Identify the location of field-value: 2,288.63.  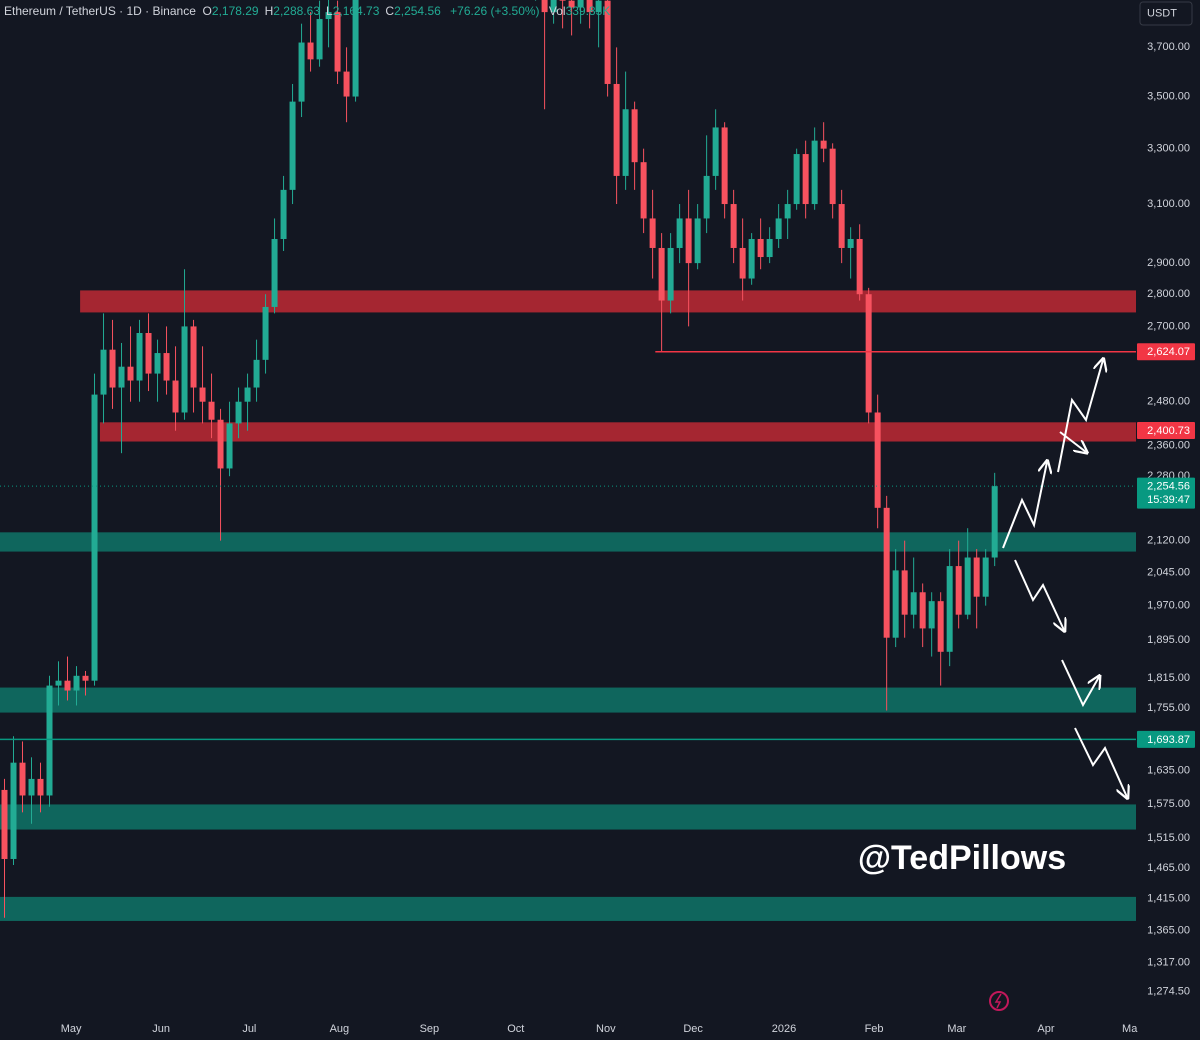
(296, 11).